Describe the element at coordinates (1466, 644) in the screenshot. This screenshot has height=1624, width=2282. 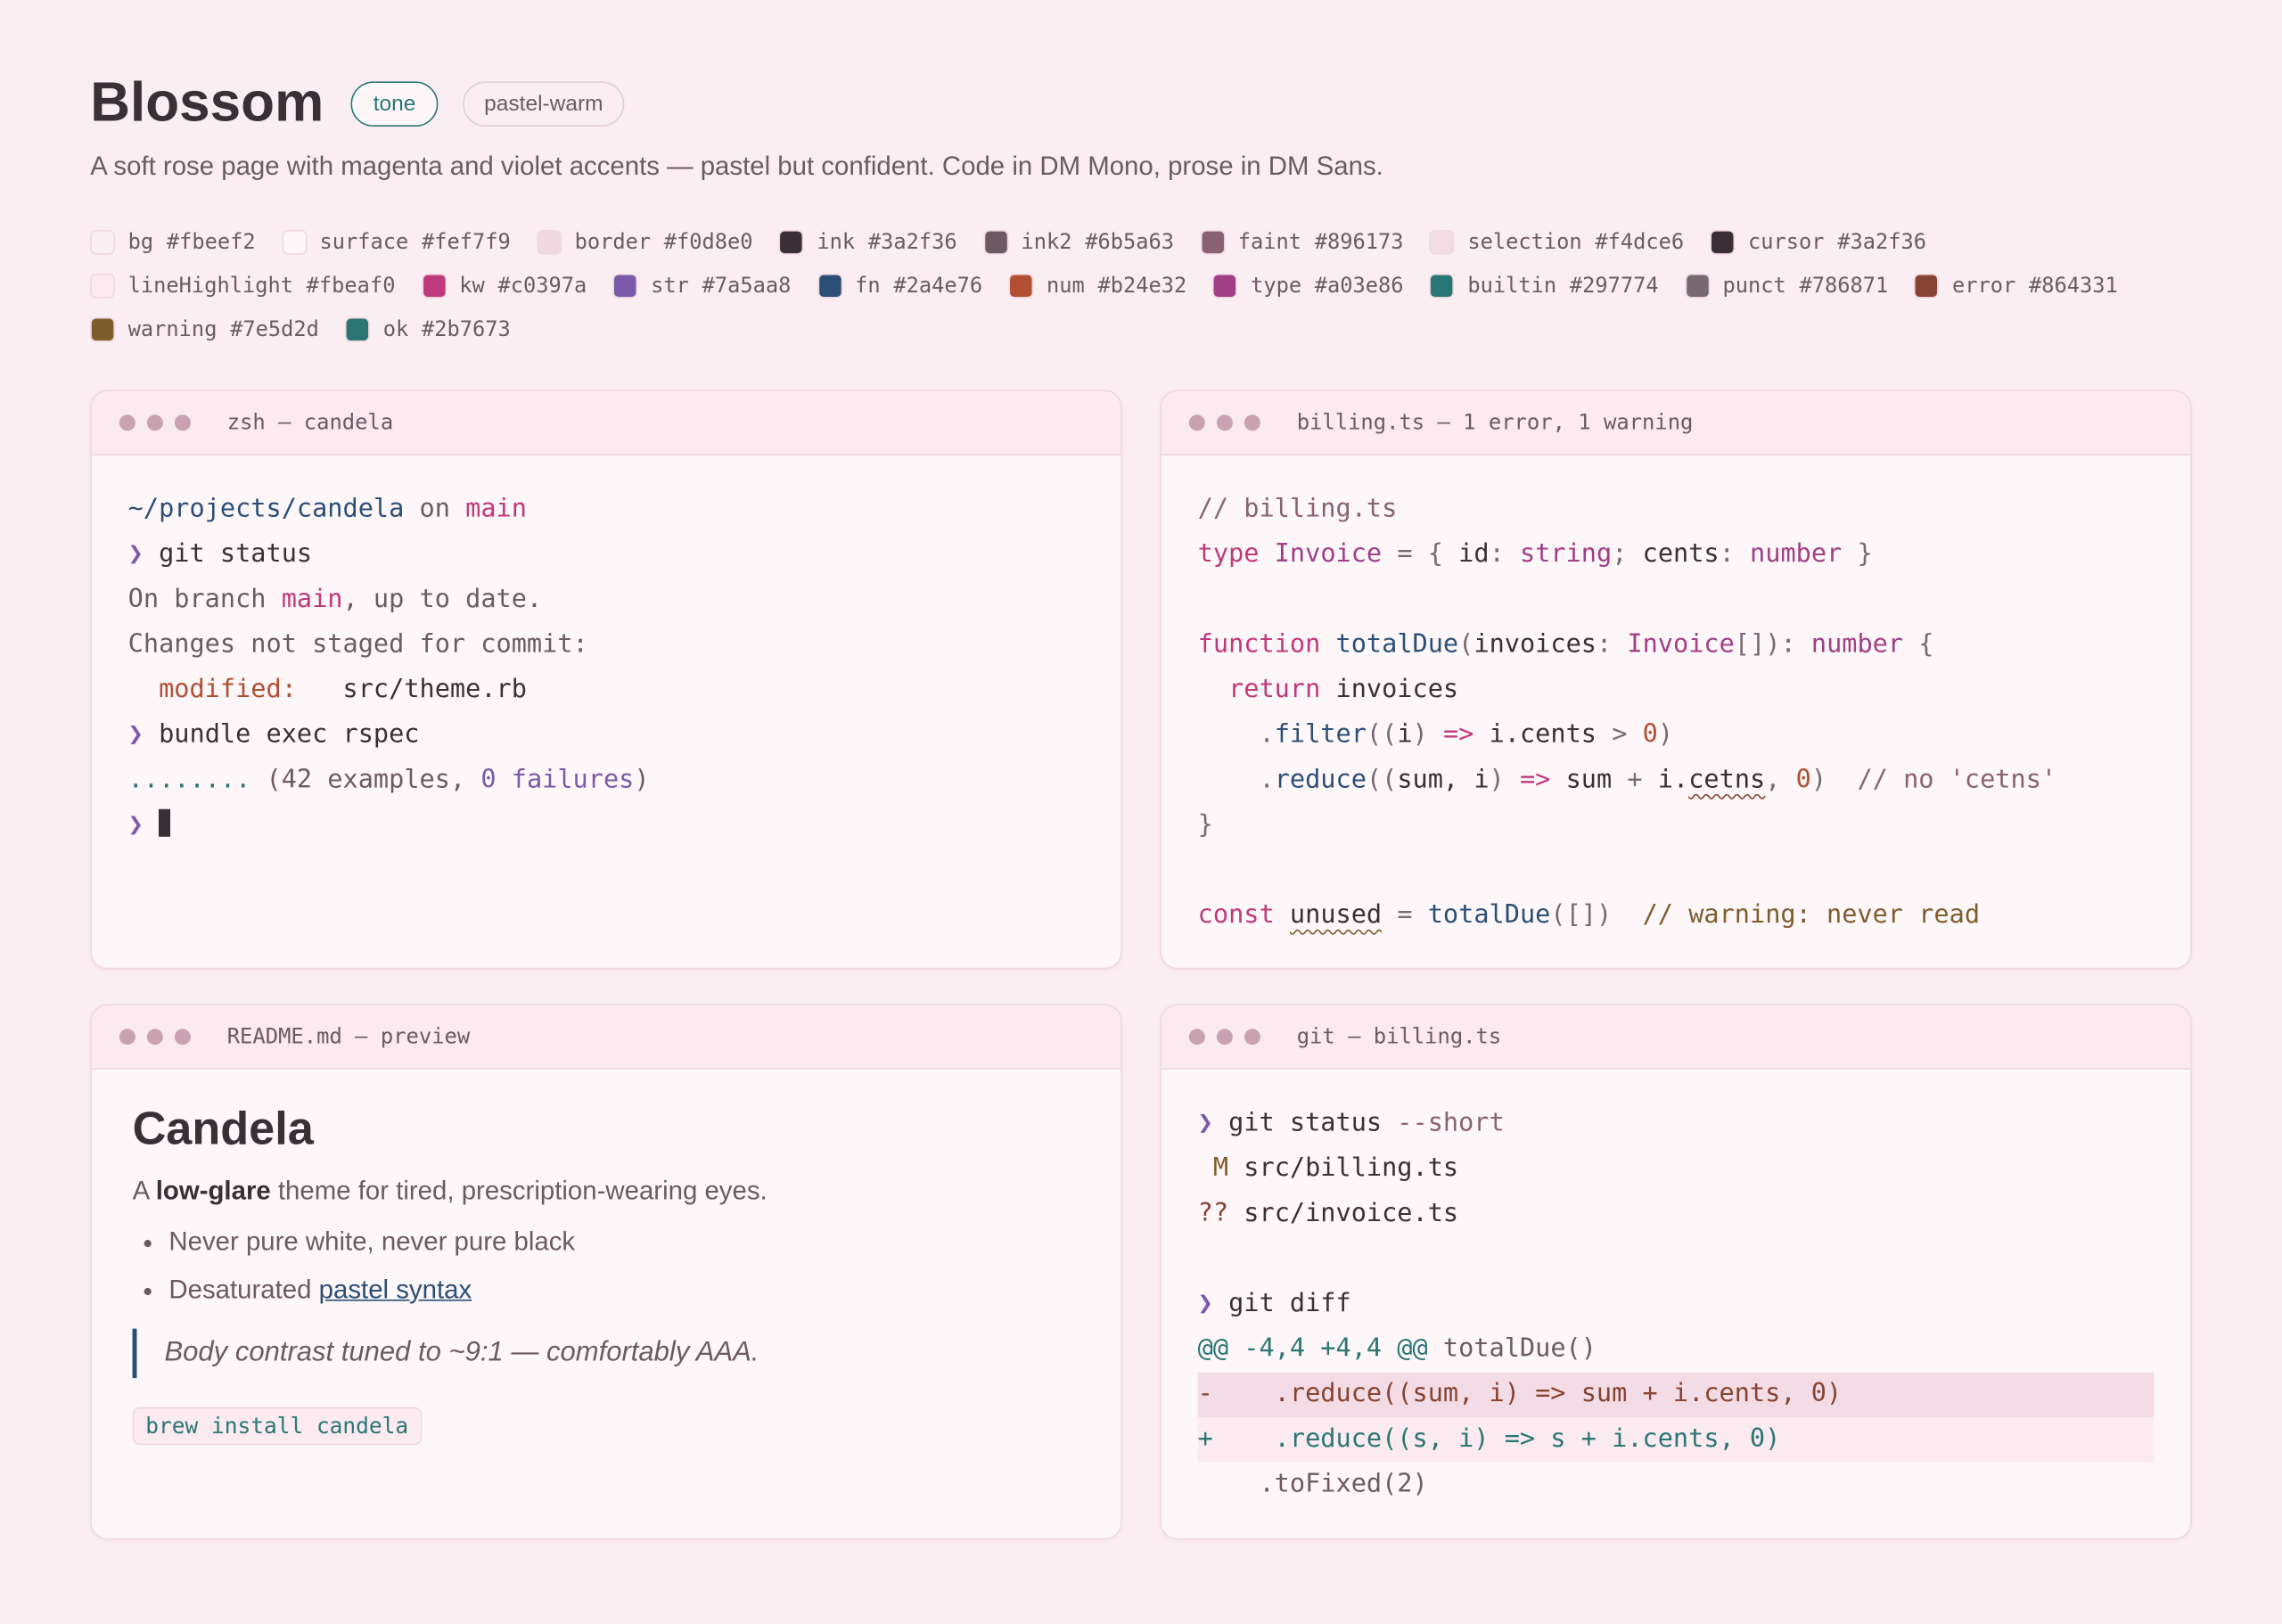
I see `code-token: (` at that location.